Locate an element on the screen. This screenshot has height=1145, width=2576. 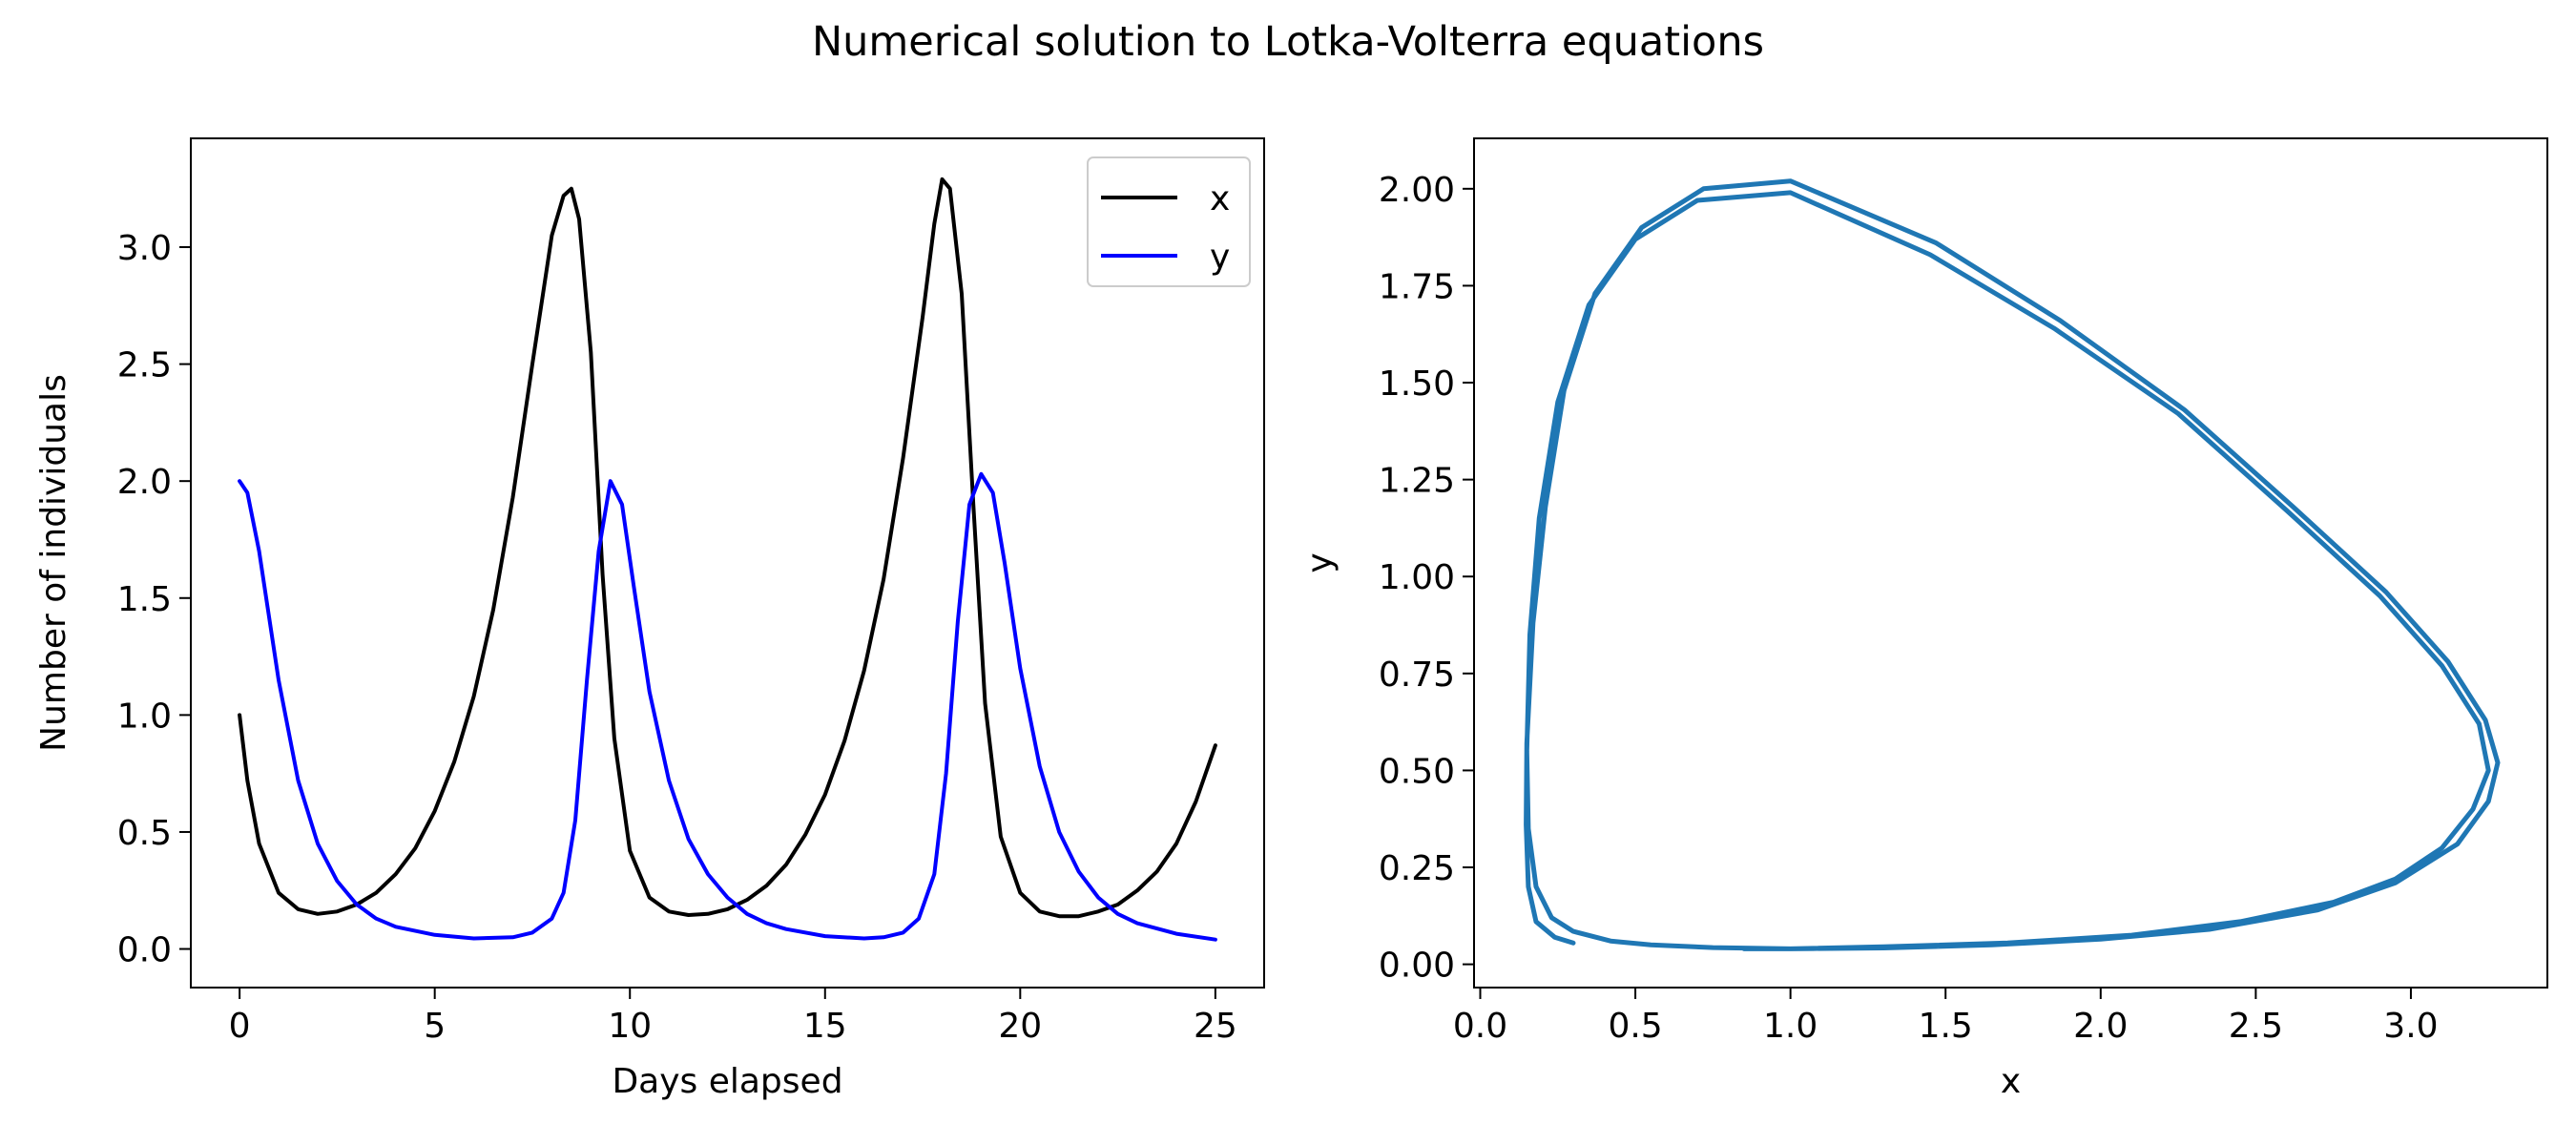
x-axis-label: x is located at coordinates (2011, 1081).